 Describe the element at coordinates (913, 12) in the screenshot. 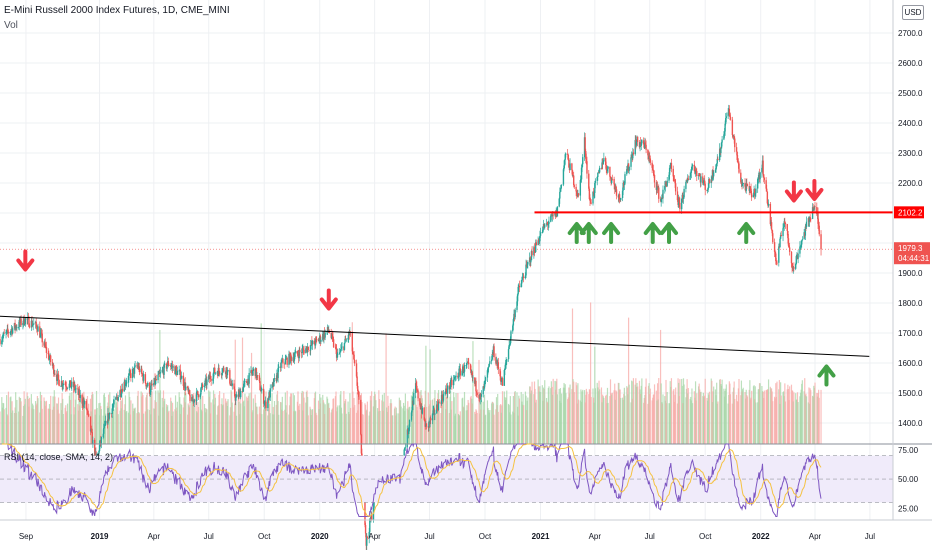

I see `currency-badge: USD` at that location.